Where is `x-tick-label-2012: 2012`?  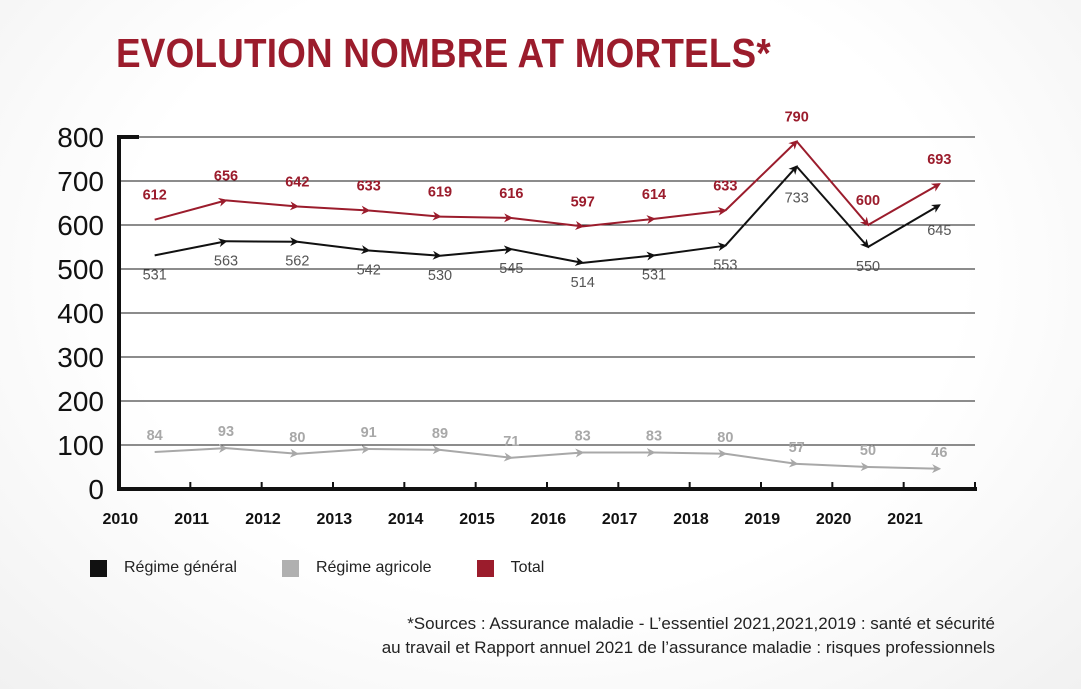 x-tick-label-2012: 2012 is located at coordinates (263, 519).